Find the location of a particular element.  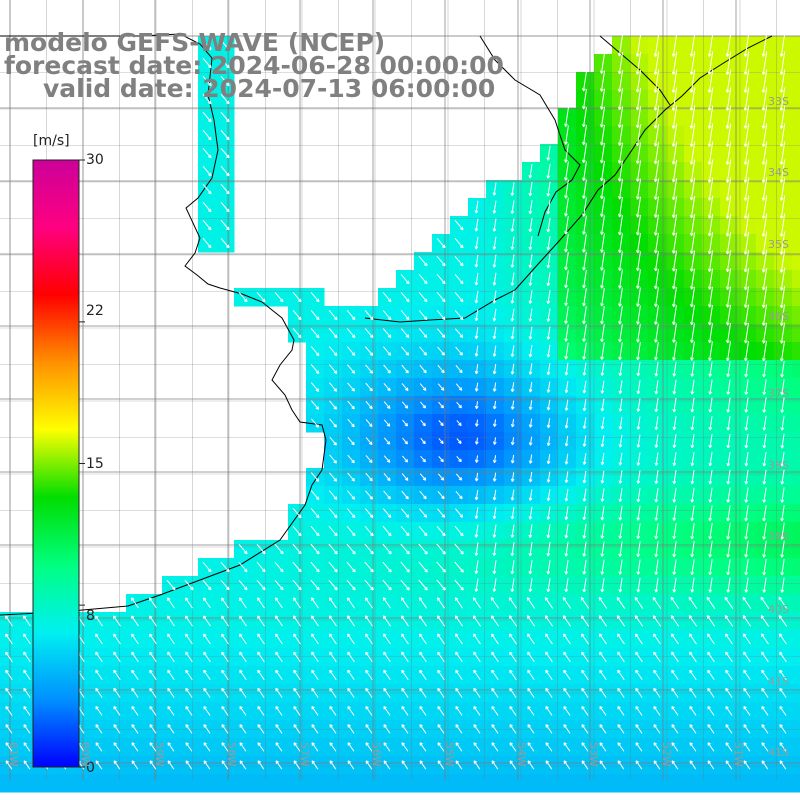

lon-label-61w: 61W is located at coordinates (13, 754).